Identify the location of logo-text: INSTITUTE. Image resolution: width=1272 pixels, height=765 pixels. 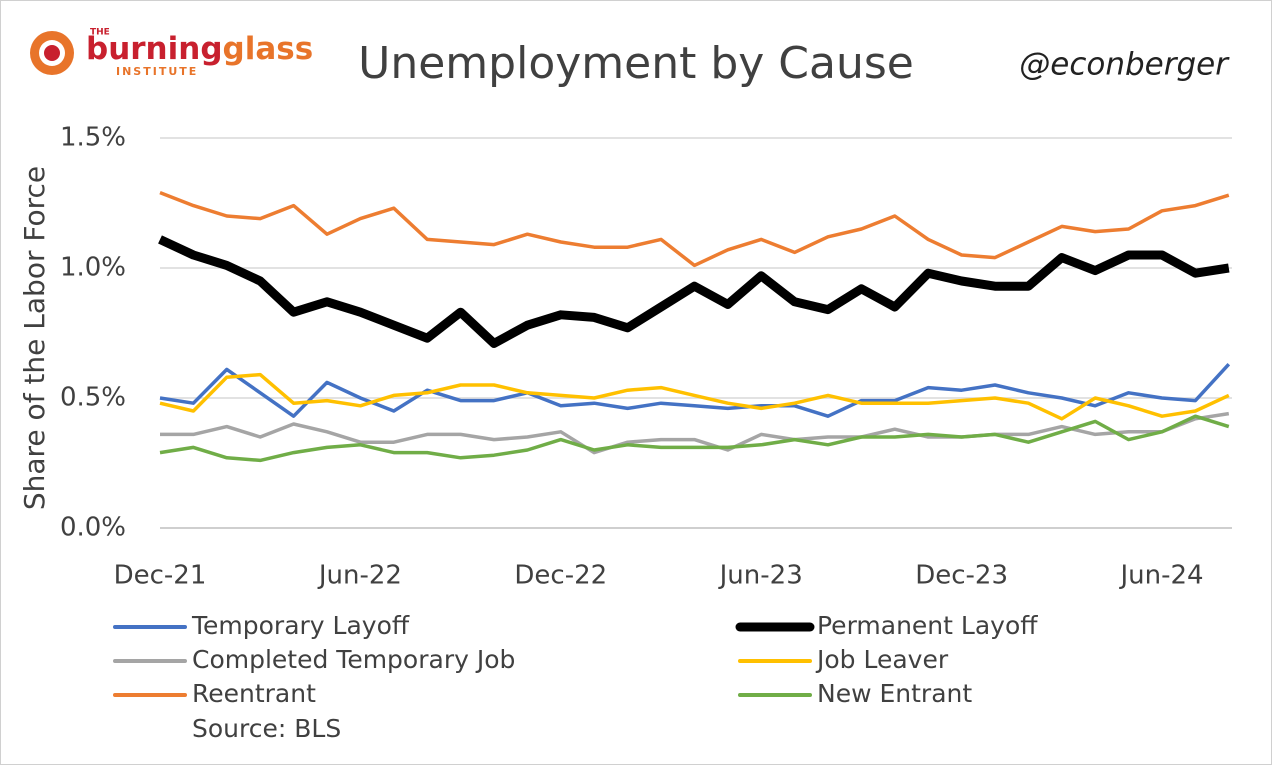
(157, 71).